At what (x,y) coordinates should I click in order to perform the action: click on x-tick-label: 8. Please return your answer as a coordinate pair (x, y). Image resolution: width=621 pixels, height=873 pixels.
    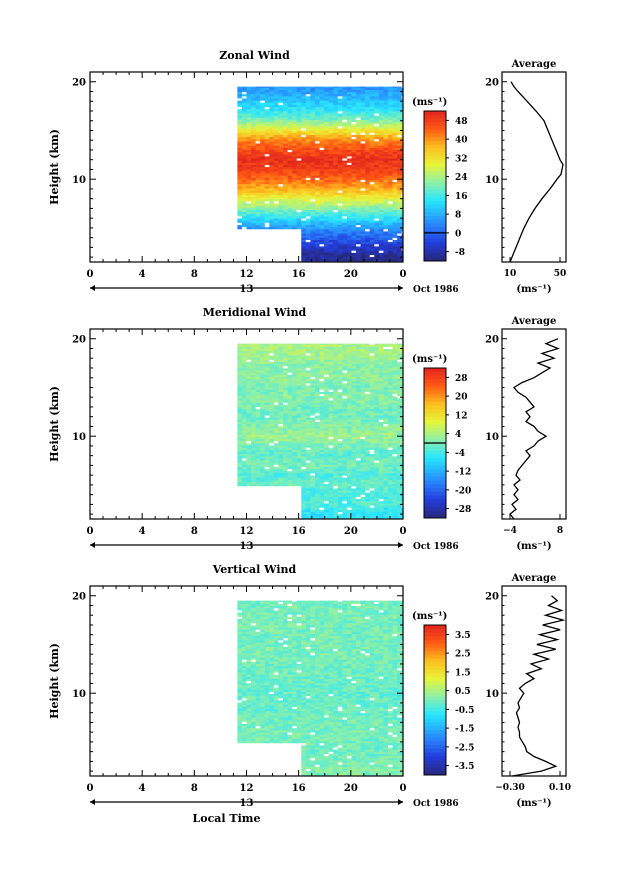
    Looking at the image, I should click on (194, 274).